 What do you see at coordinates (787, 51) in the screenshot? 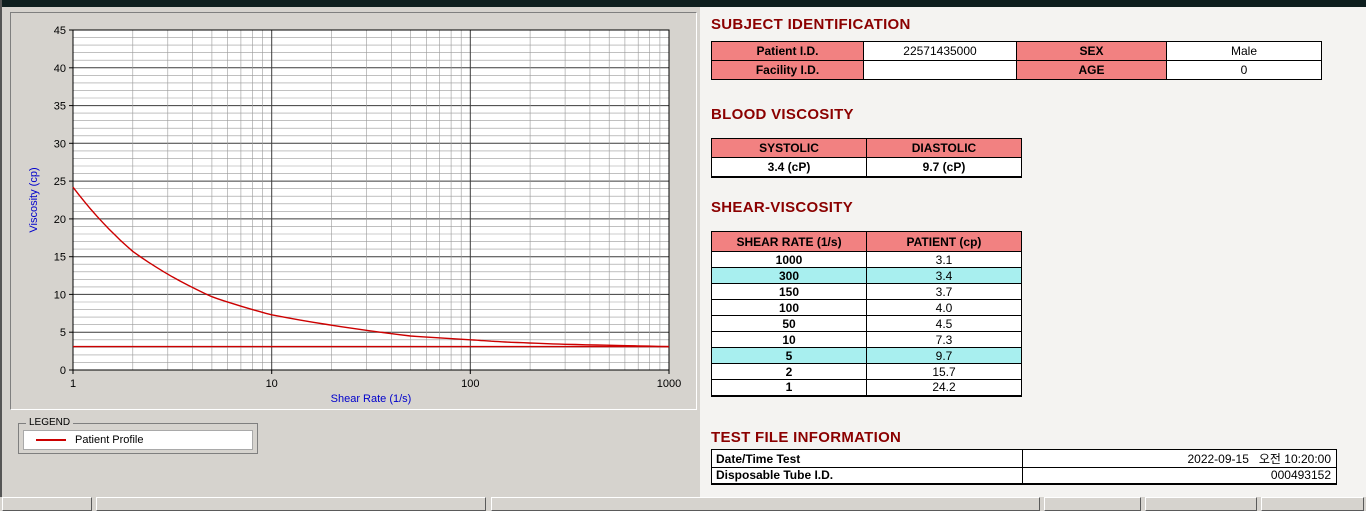
I see `patient-id-label: Patient I.D.` at bounding box center [787, 51].